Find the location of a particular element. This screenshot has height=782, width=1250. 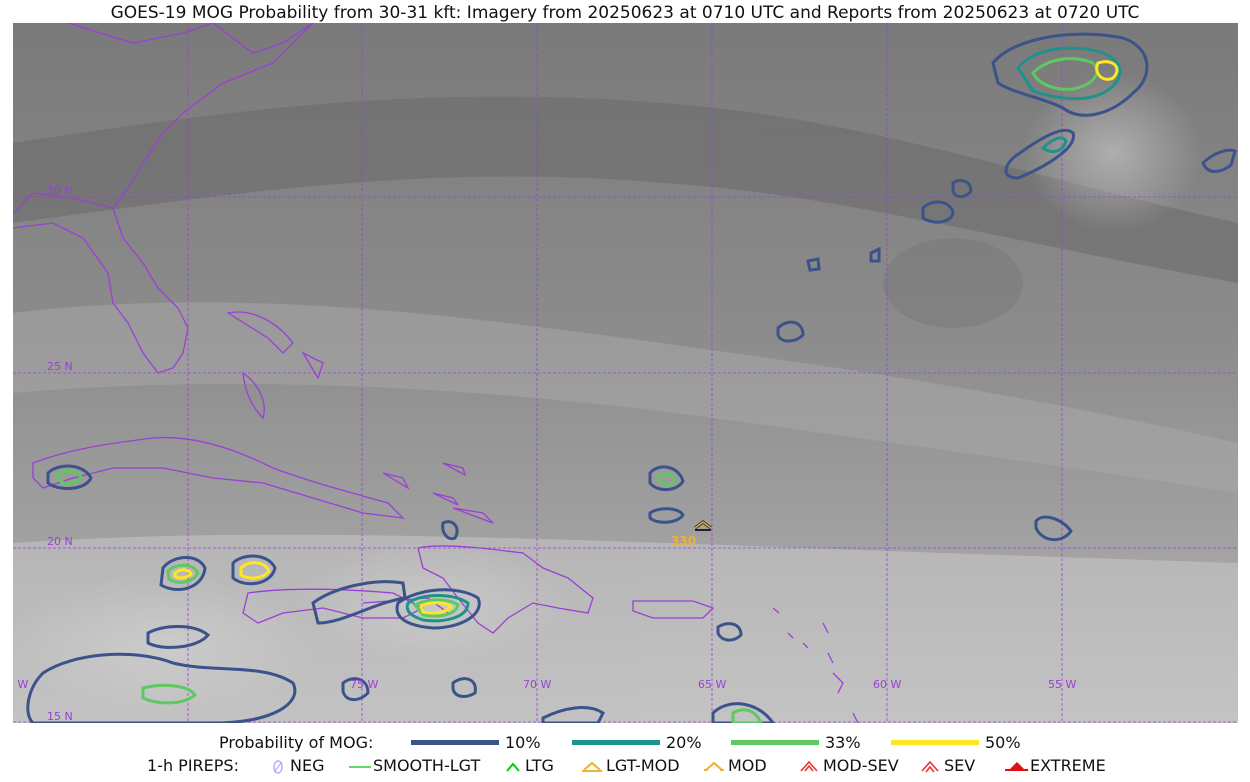

lat-label: 30 N is located at coordinates (60, 190).